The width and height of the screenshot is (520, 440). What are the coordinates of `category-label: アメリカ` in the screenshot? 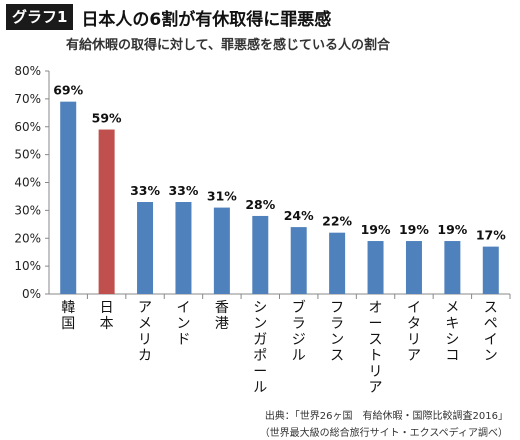 It's located at (145, 332).